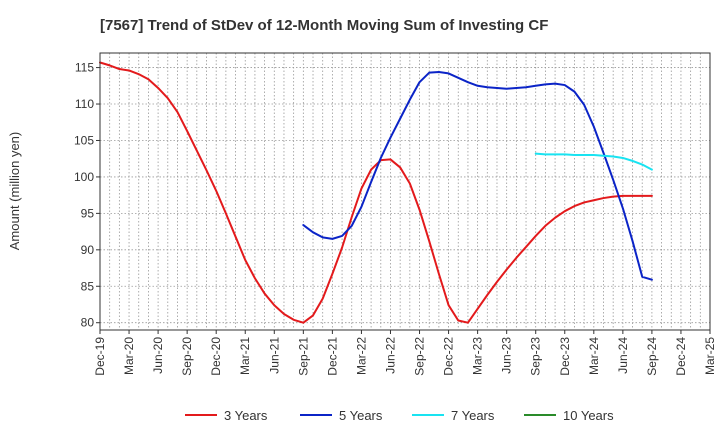  What do you see at coordinates (88, 250) in the screenshot?
I see `y-tick-label: 90` at bounding box center [88, 250].